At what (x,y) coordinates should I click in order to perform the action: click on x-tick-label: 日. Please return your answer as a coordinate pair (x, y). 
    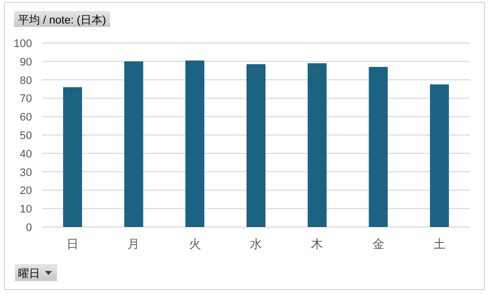
    Looking at the image, I should click on (72, 244).